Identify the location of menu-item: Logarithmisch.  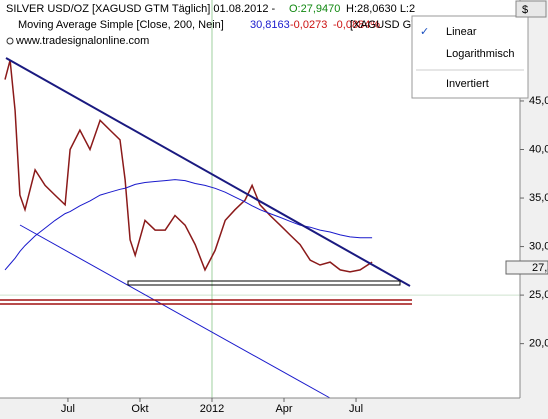
(480, 54).